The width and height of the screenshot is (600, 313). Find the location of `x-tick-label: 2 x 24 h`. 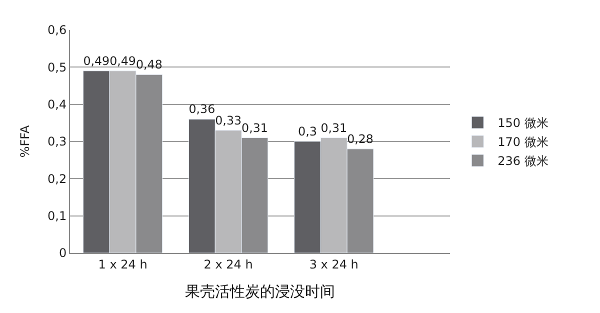

x-tick-label: 2 x 24 h is located at coordinates (228, 264).